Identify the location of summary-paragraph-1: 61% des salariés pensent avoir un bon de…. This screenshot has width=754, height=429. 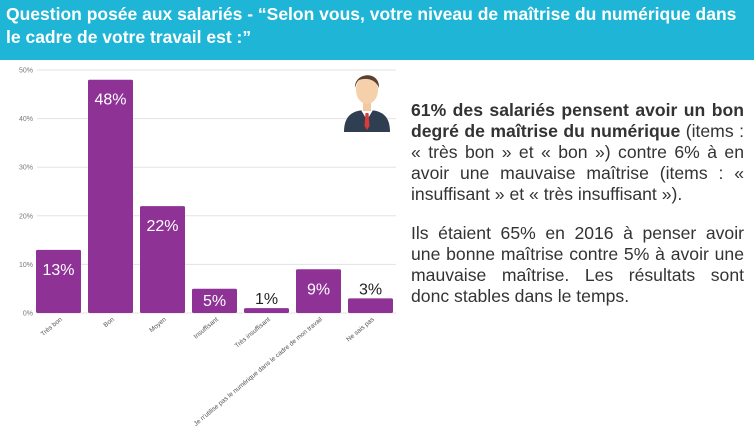
(577, 152).